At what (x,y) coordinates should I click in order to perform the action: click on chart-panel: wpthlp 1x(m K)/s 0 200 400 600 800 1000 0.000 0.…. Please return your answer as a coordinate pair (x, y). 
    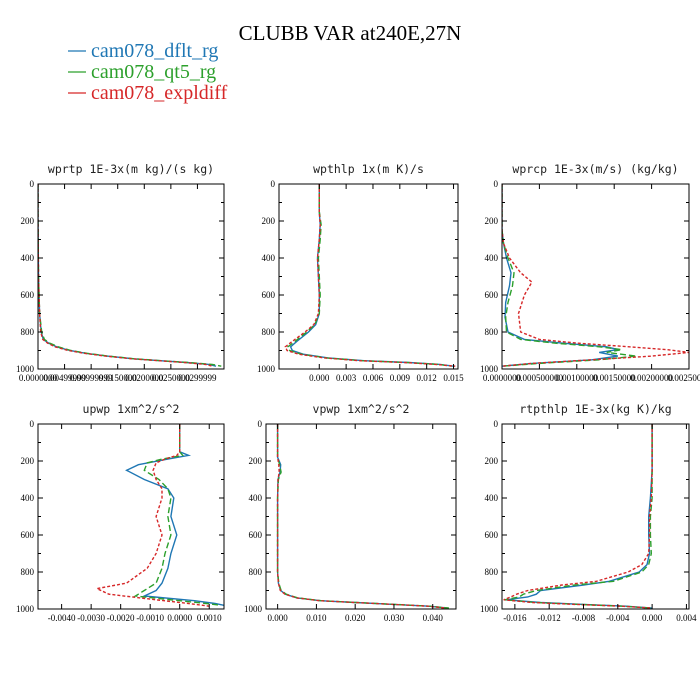
    Looking at the image, I should click on (360, 272).